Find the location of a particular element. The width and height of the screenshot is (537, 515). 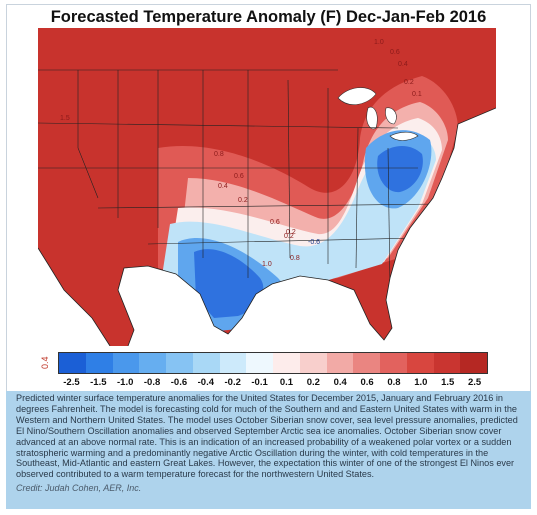

colorbar-tick-label: -1.5 is located at coordinates (98, 382).